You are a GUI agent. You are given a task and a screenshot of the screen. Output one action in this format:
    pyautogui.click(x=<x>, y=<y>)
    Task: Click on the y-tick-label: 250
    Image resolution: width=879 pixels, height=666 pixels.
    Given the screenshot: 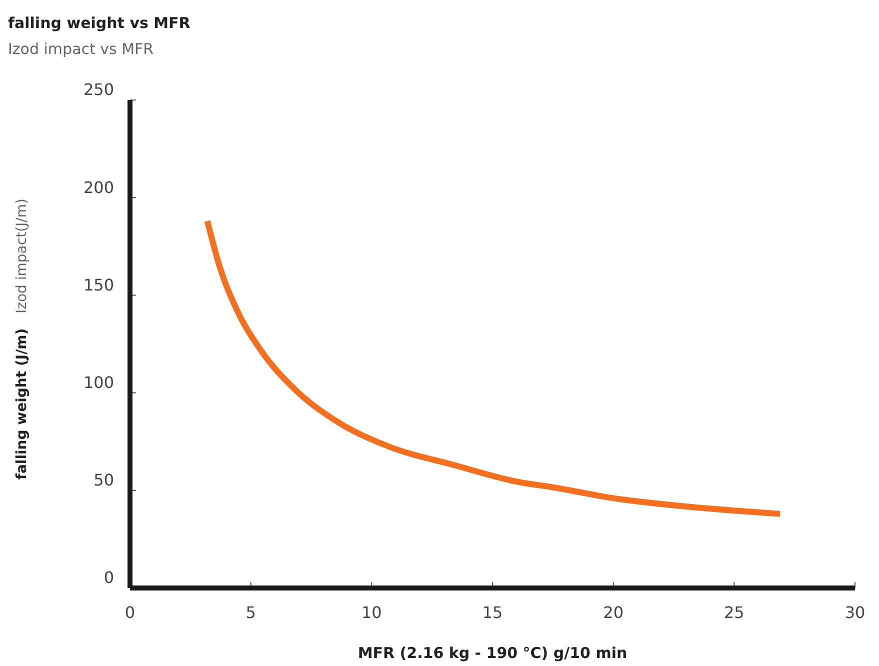 What is the action you would take?
    pyautogui.click(x=98, y=90)
    